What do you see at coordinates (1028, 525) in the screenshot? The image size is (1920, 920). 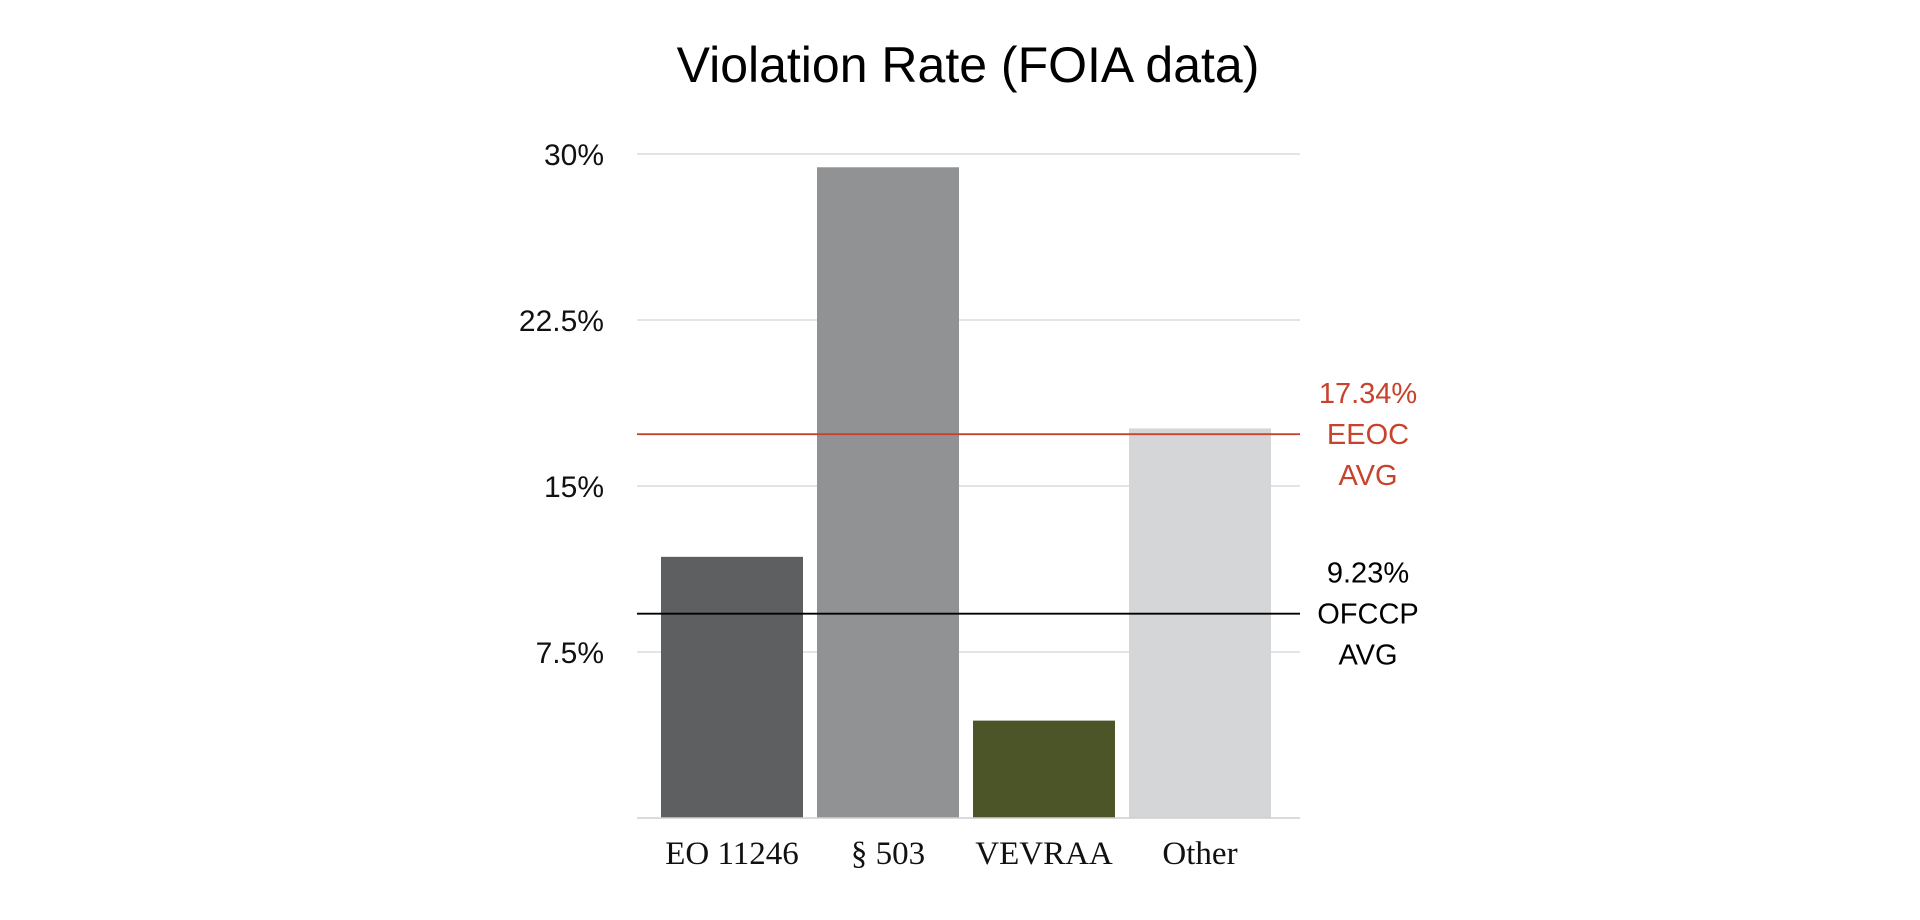 I see `reference-lines: 17.34% EEOC AVG 9.23% OFCCP AVG` at bounding box center [1028, 525].